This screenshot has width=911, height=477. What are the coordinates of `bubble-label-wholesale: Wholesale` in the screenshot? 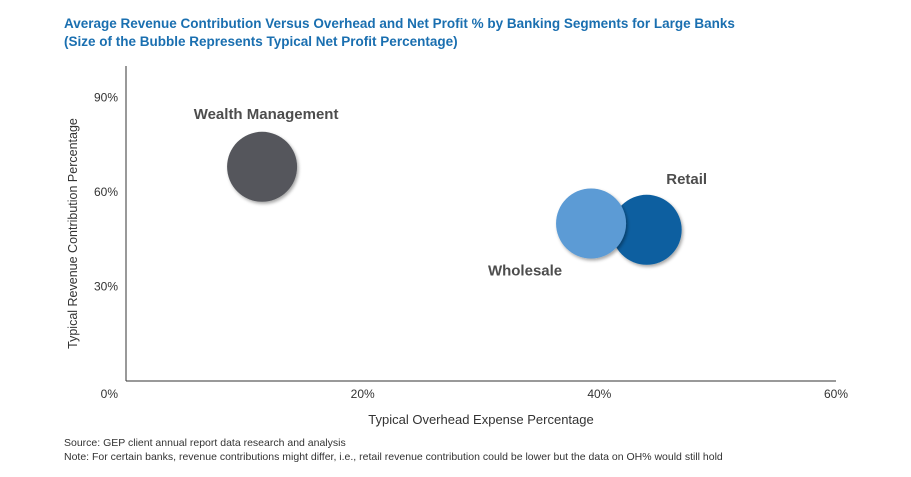 It's located at (525, 271).